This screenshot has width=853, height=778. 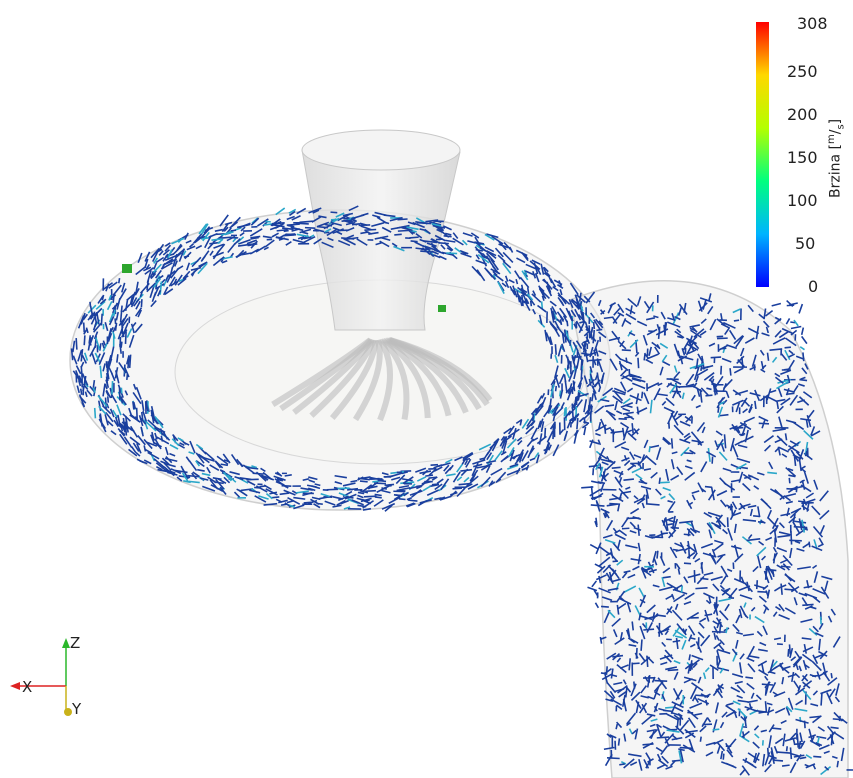 What do you see at coordinates (813, 286) in the screenshot?
I see `colorbar-tick-label: 0` at bounding box center [813, 286].